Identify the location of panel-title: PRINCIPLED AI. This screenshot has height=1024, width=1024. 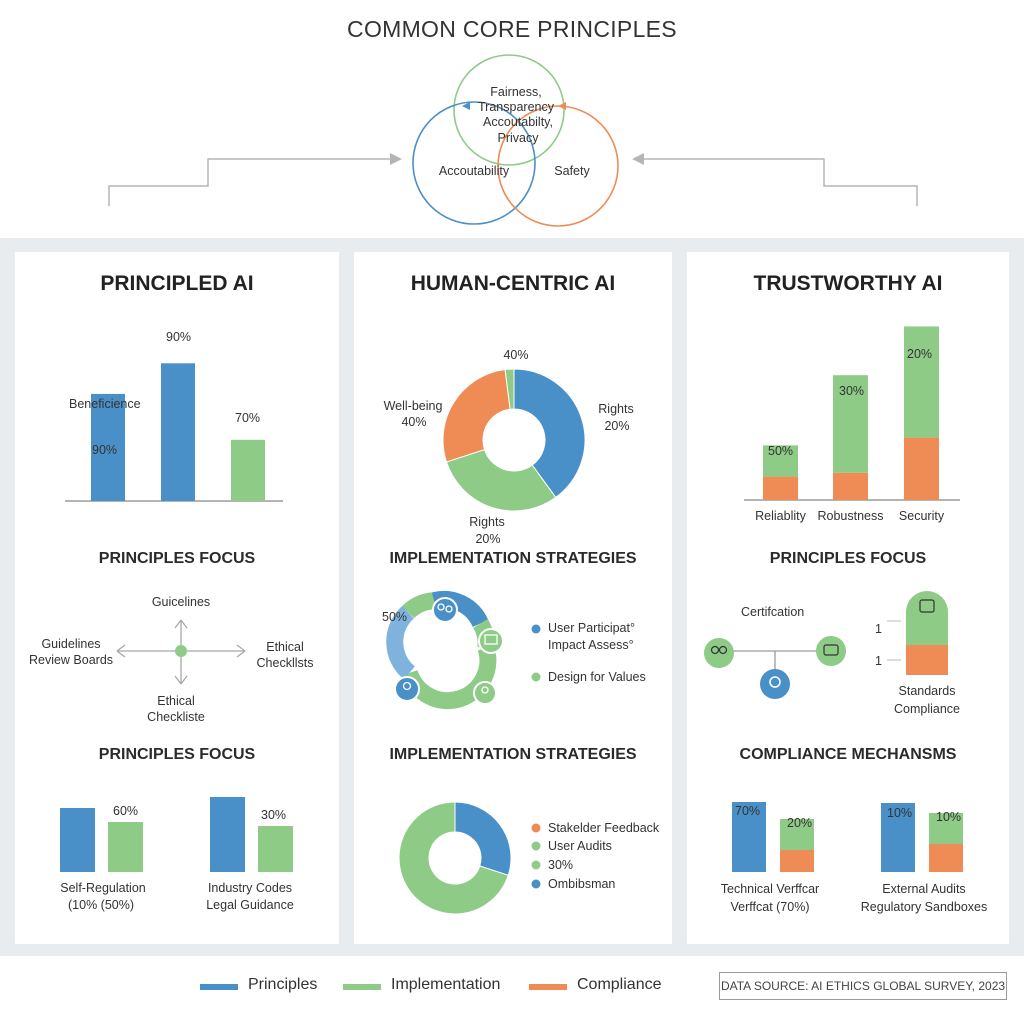
(177, 283).